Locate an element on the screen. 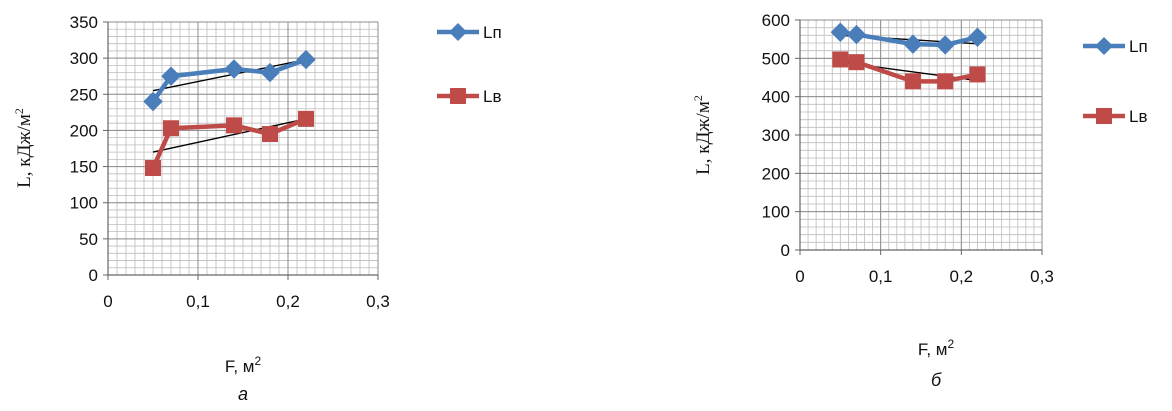 The height and width of the screenshot is (411, 1172). y-tick-label: 150 is located at coordinates (84, 167).